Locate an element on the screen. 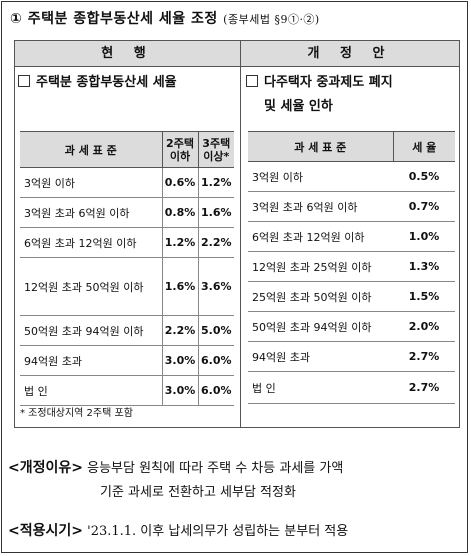 The width and height of the screenshot is (471, 556). table-row: 50억원 초과 94억원 이하 2.2% 5.0% is located at coordinates (127, 330).